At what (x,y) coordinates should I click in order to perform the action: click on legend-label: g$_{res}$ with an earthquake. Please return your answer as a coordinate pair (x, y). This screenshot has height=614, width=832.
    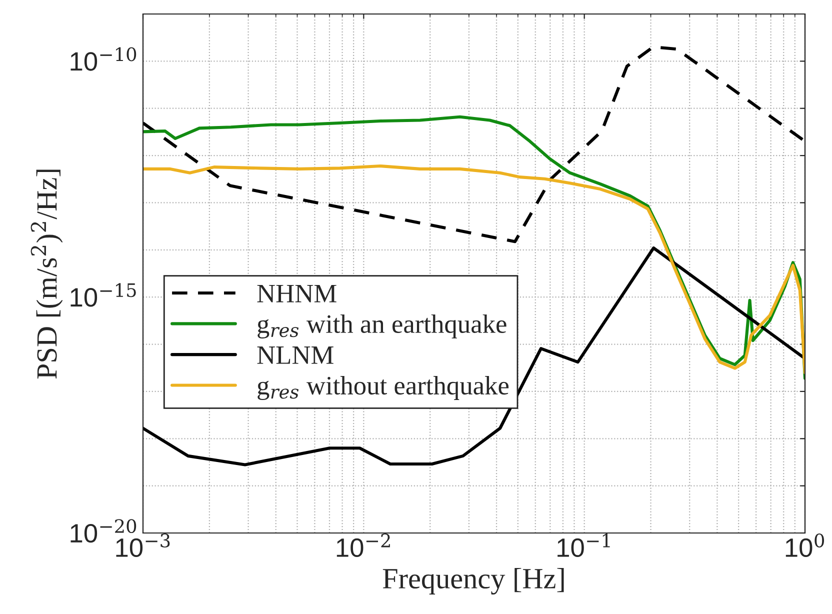
    Looking at the image, I should click on (382, 326).